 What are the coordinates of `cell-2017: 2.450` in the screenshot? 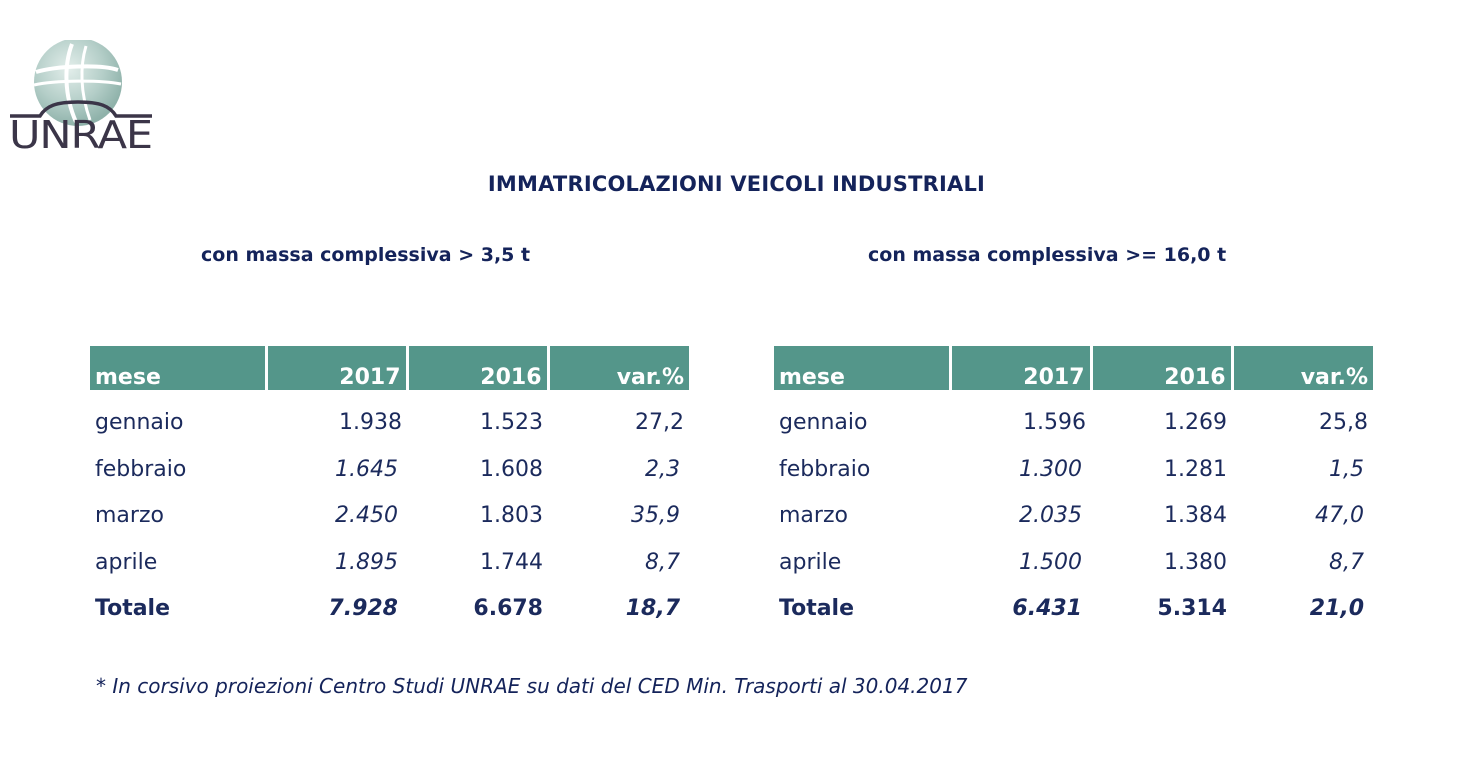 It's located at (366, 516).